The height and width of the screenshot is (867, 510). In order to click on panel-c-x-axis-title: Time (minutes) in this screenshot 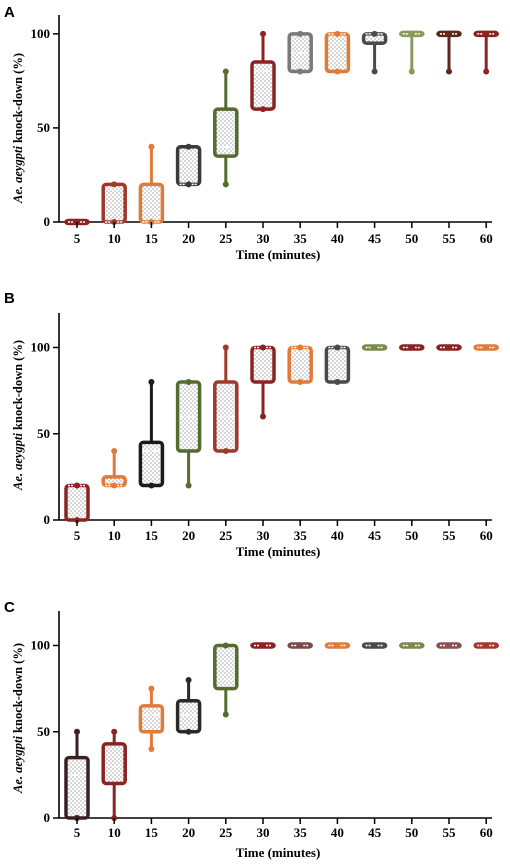, I will do `click(278, 852)`.